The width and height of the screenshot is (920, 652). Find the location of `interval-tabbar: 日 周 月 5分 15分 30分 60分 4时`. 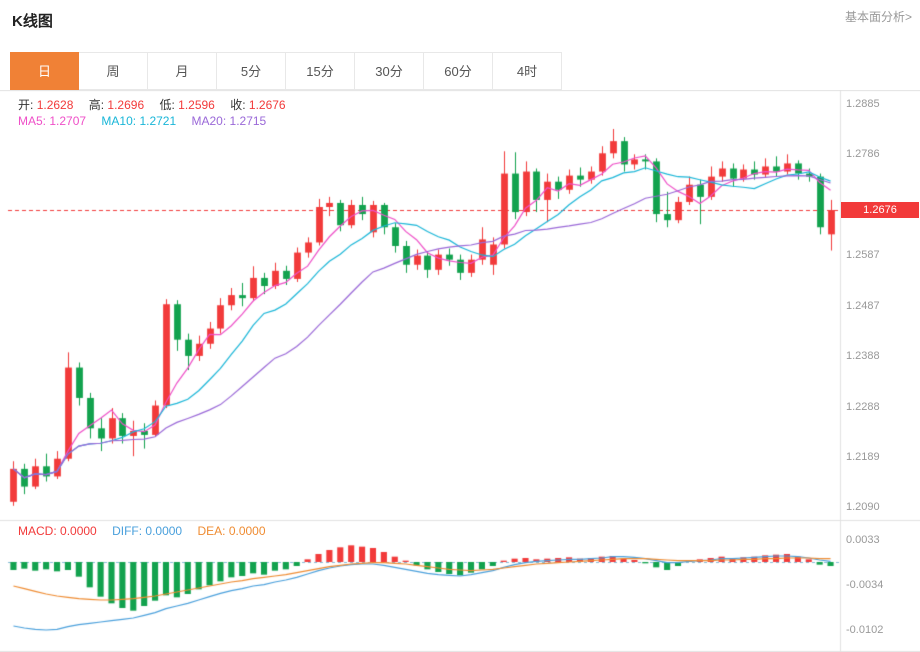

interval-tabbar: 日 周 月 5分 15分 30分 60分 4时 is located at coordinates (286, 71).